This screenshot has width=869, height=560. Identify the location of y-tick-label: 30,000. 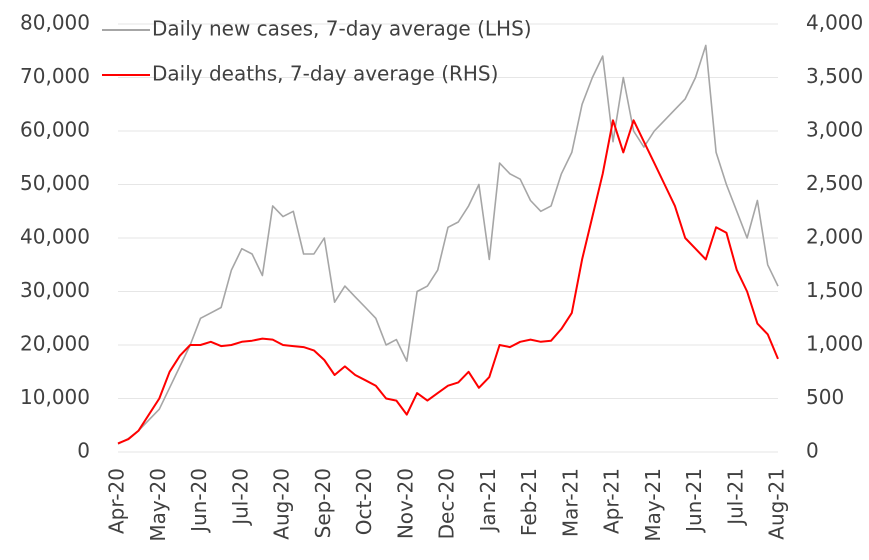
(55, 290).